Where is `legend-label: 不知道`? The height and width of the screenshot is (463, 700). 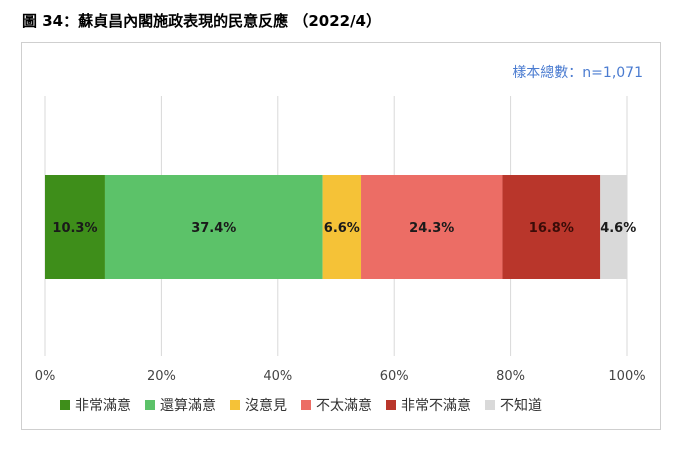 legend-label: 不知道 is located at coordinates (521, 406).